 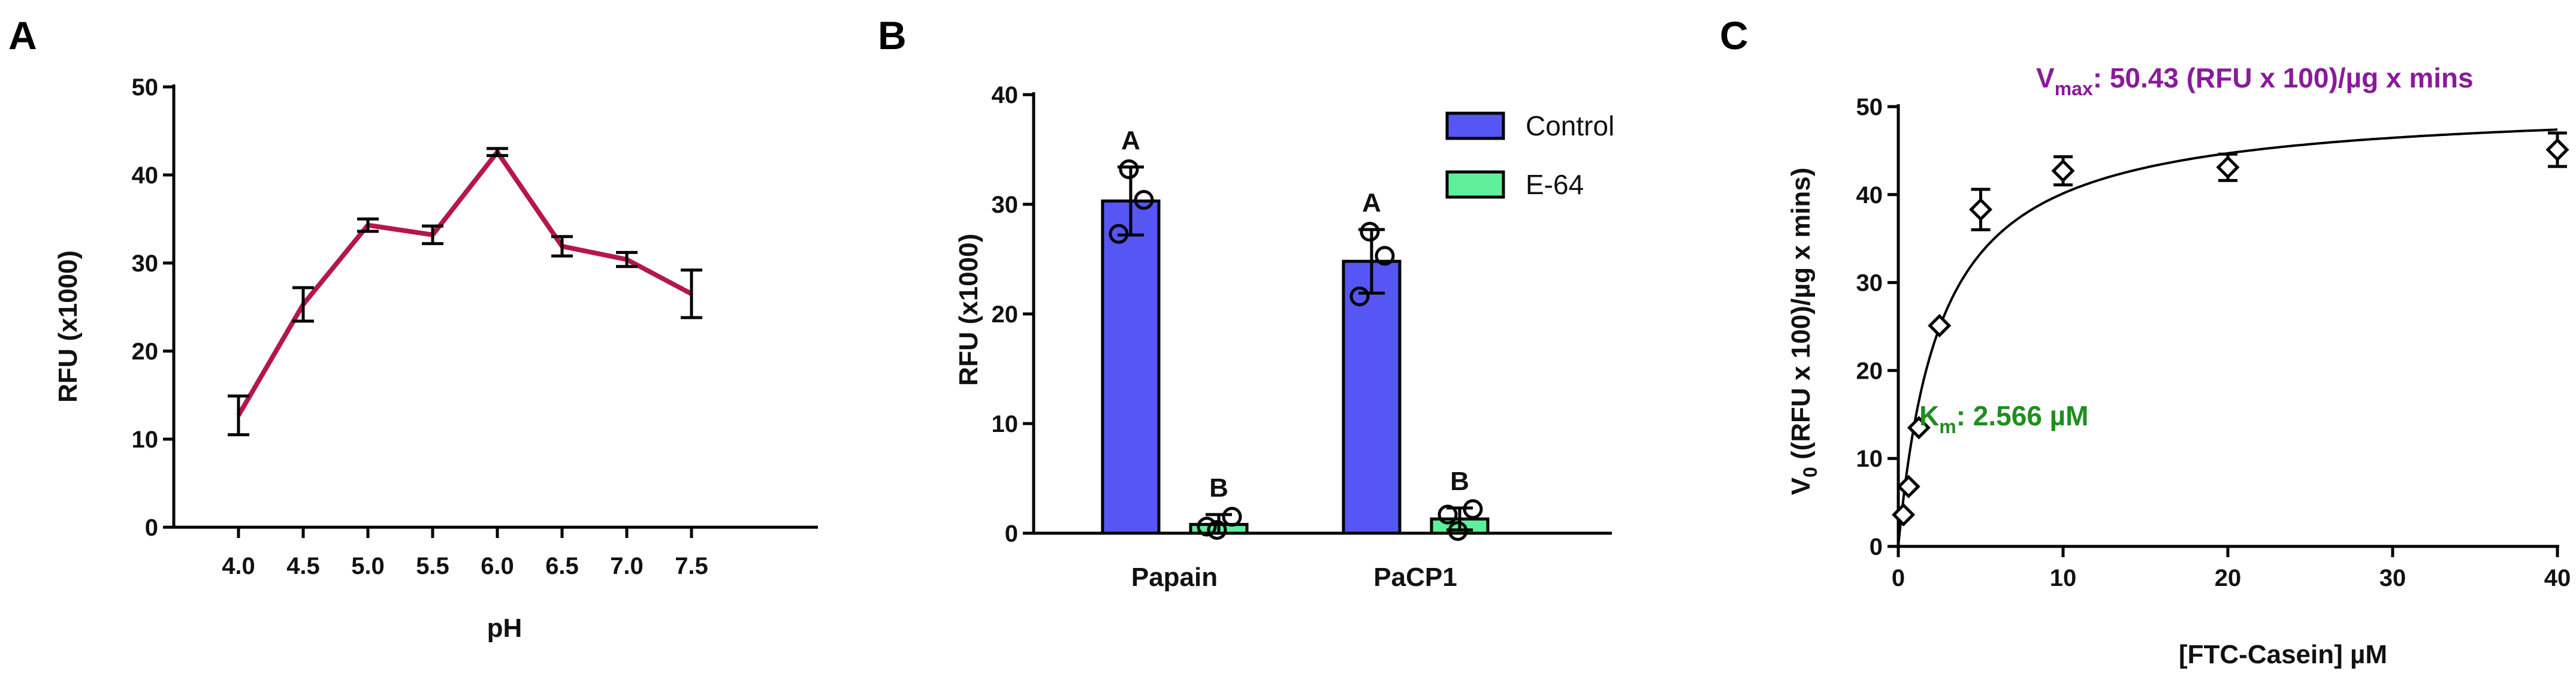 What do you see at coordinates (368, 566) in the screenshot?
I see `x-tick-label: 5.0` at bounding box center [368, 566].